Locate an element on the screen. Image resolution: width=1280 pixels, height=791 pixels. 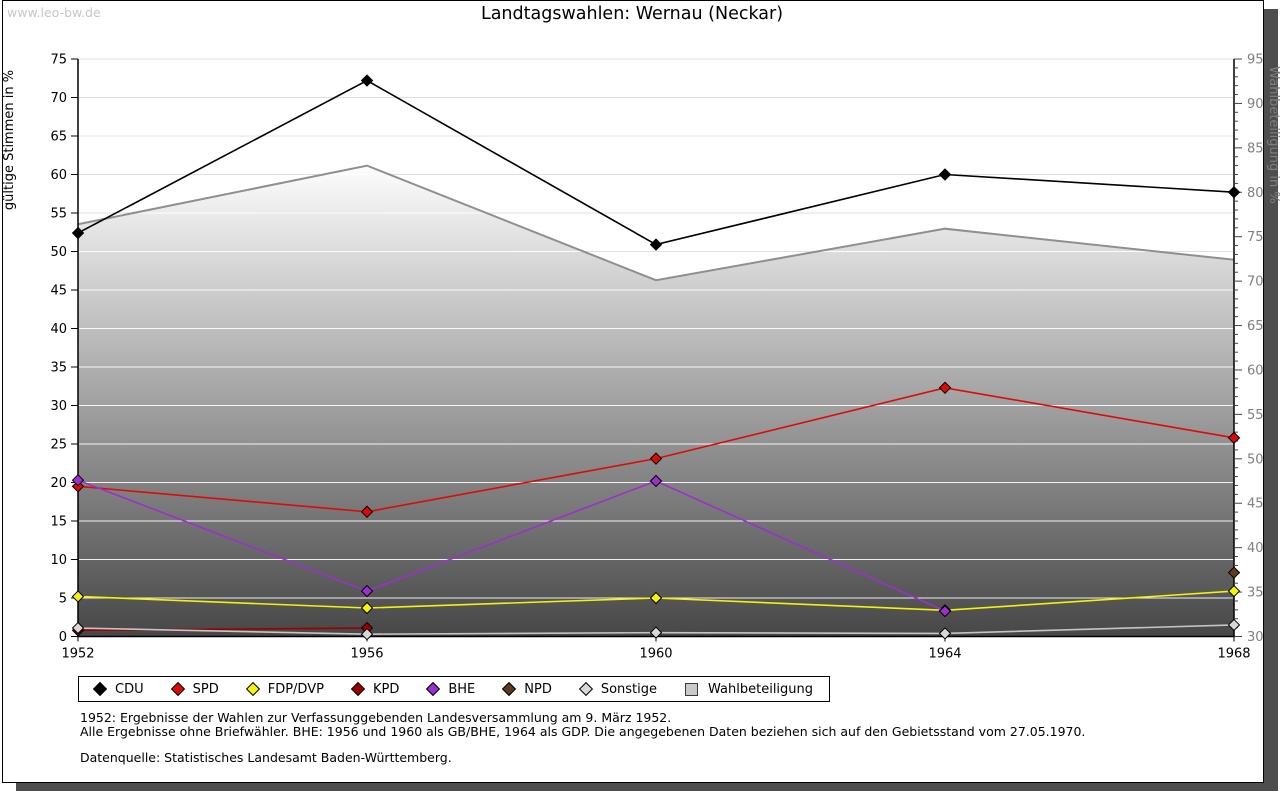
legend-marker-kpd-icon is located at coordinates (358, 689).